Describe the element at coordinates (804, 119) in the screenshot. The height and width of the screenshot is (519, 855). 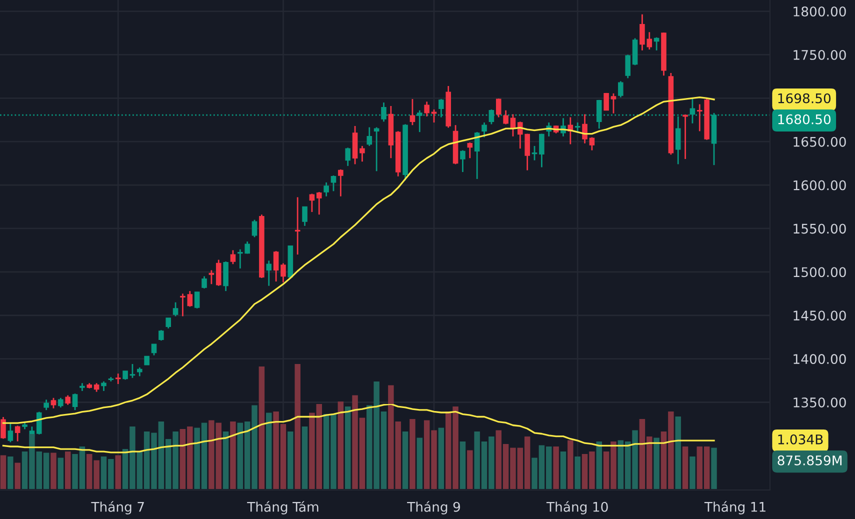
I see `ref-line-label: 1680.50` at that location.